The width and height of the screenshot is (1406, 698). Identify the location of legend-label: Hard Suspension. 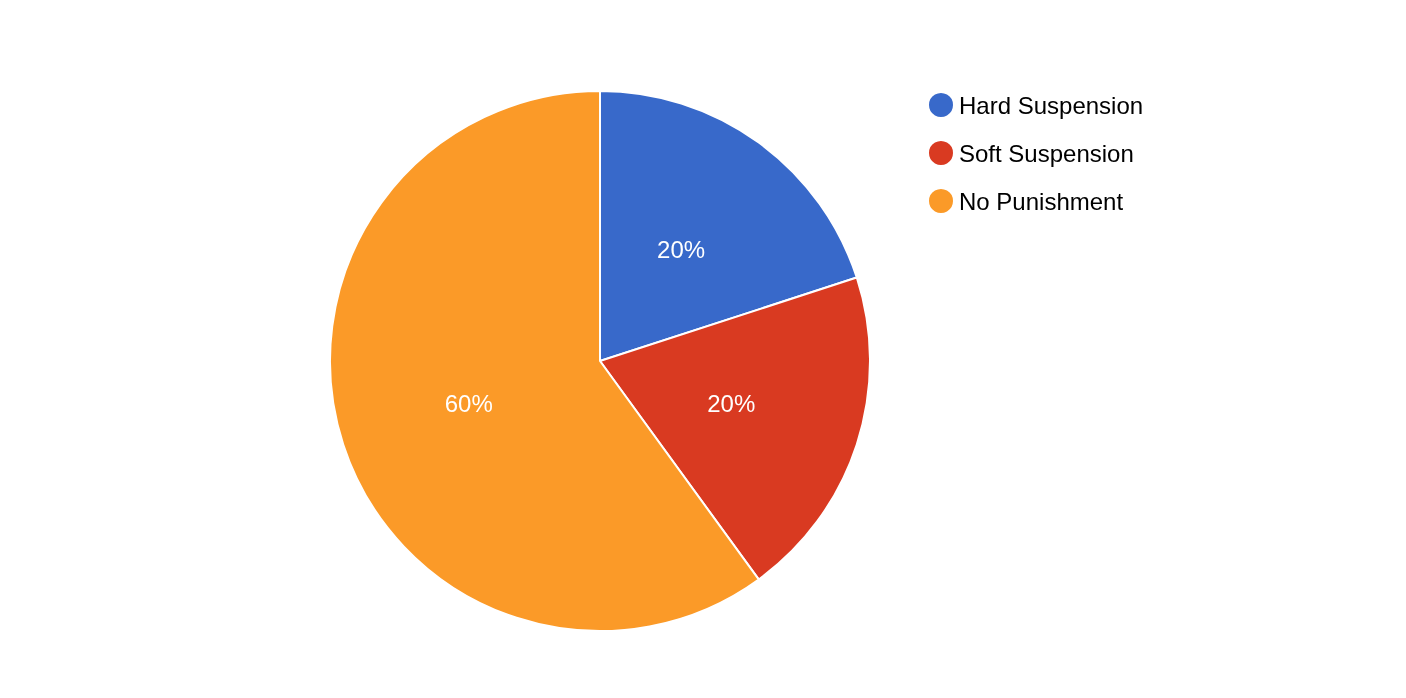
(1051, 105).